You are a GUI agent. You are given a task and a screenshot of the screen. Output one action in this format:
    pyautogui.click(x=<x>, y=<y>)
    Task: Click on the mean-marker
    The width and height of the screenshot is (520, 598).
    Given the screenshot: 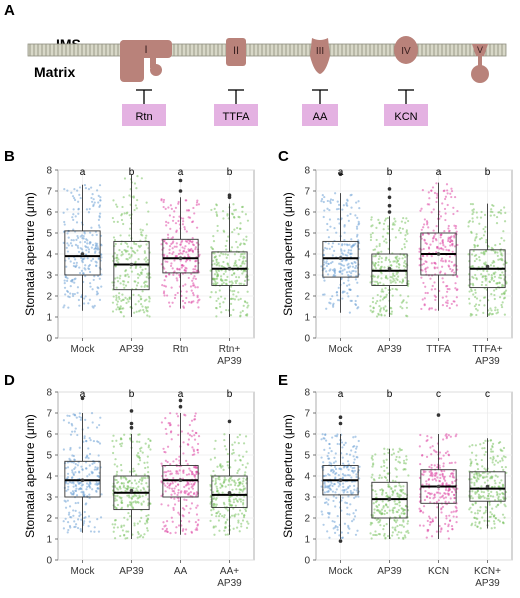 What is the action you would take?
    pyautogui.click(x=180, y=258)
    